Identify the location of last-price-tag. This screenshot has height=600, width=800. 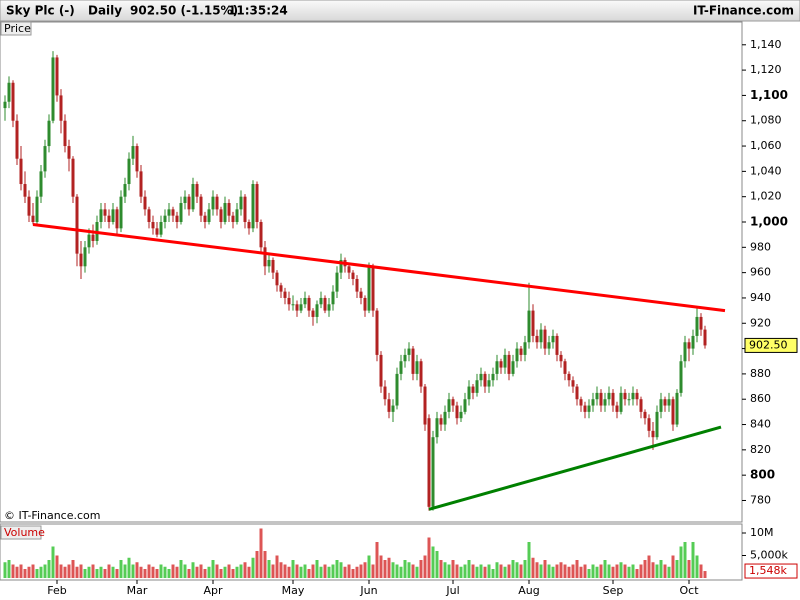
(771, 345).